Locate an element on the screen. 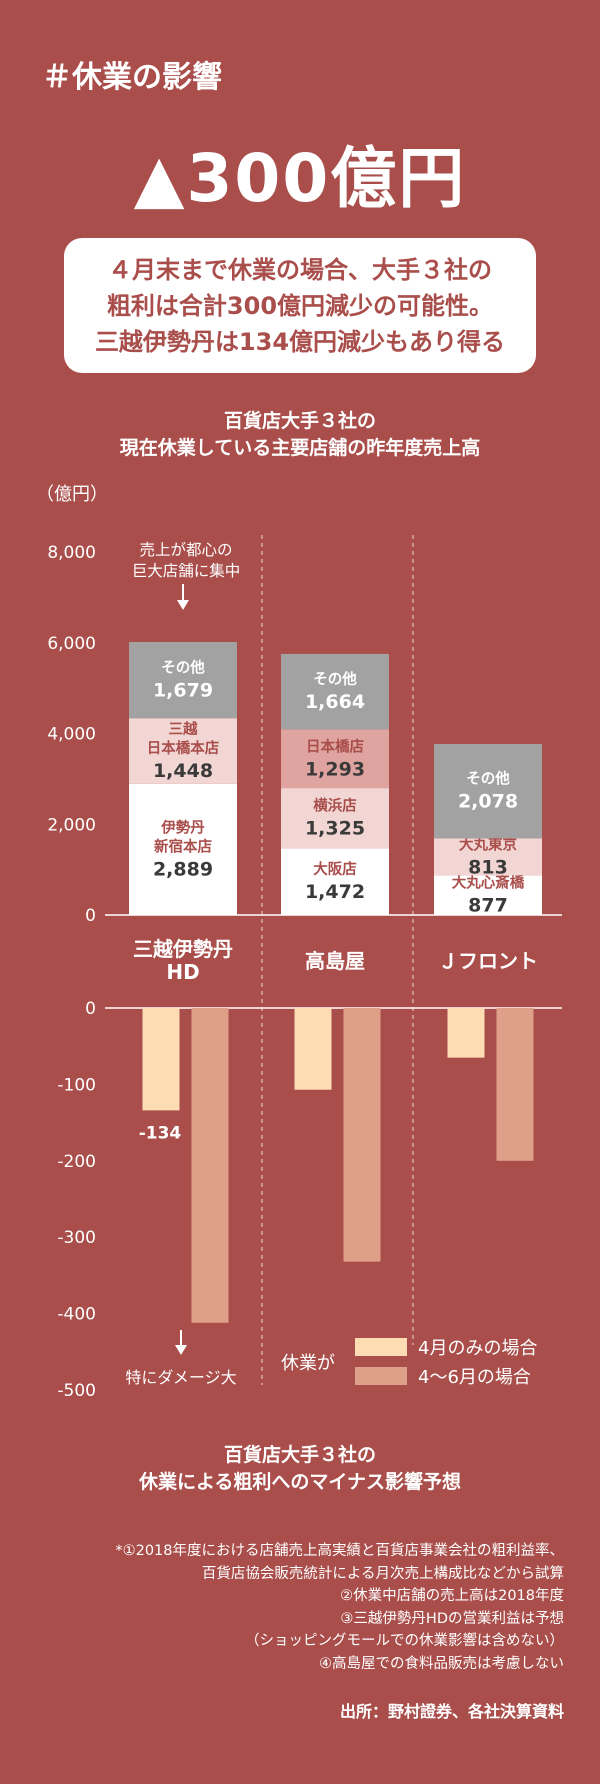 The width and height of the screenshot is (600, 1784). y-tick-label: -400 is located at coordinates (76, 1315).